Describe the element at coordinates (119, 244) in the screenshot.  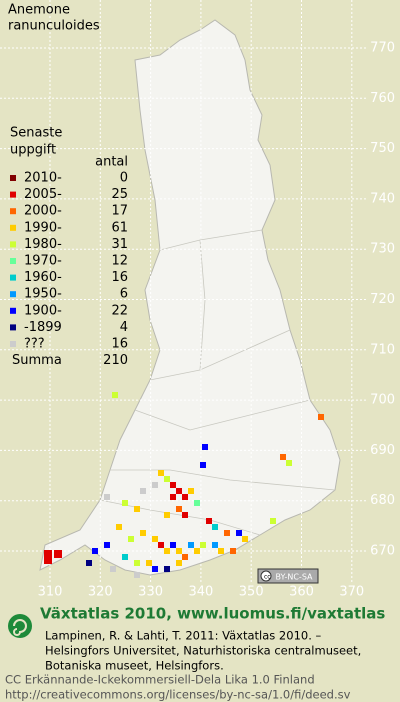
I see `legend-count: 31` at that location.